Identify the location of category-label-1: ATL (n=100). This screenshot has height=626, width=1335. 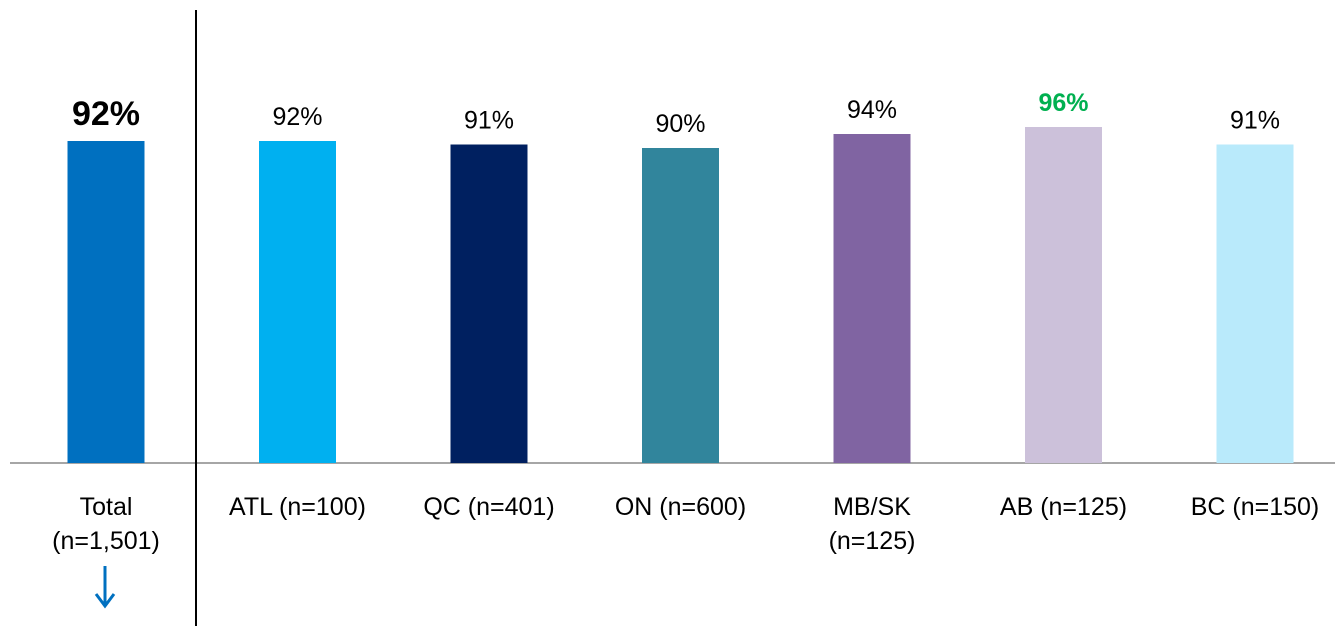
(298, 507).